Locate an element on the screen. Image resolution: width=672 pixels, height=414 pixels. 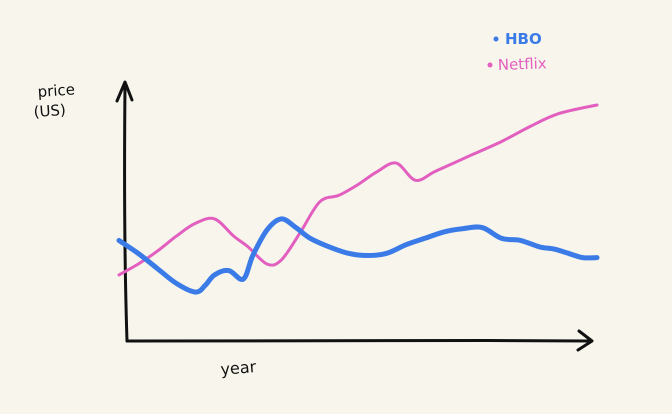
legend: HBO Netflix is located at coordinates (517, 52).